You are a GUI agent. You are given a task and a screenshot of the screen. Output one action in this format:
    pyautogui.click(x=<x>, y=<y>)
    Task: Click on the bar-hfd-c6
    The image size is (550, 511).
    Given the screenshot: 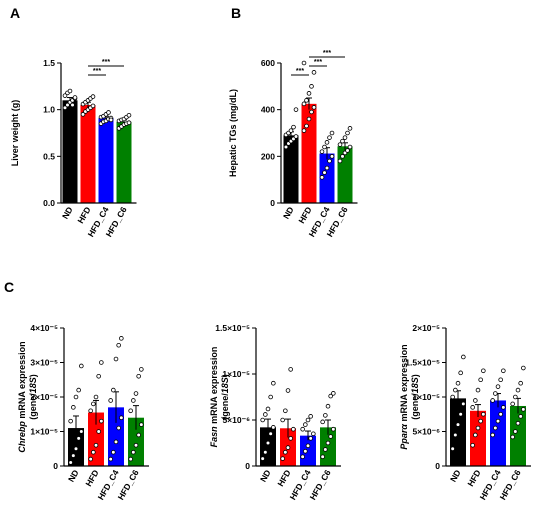 What is the action you would take?
    pyautogui.click(x=124, y=162)
    